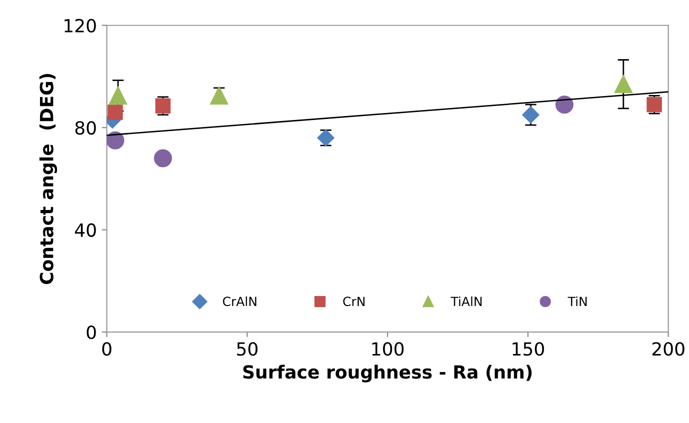 This screenshot has width=689, height=423. Describe the element at coordinates (466, 301) in the screenshot. I see `legend-label: TiAlN` at that location.